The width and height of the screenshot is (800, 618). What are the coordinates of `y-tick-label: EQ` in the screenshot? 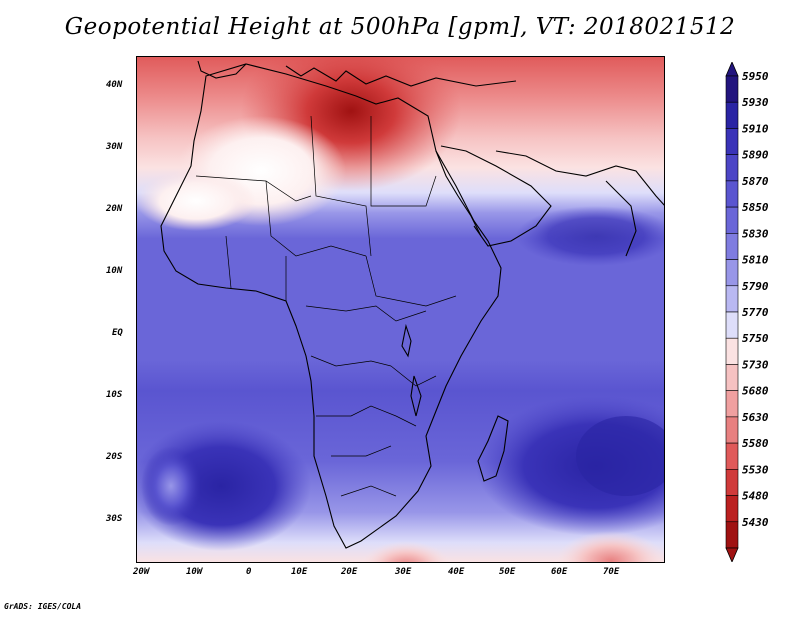 It's located at (117, 333).